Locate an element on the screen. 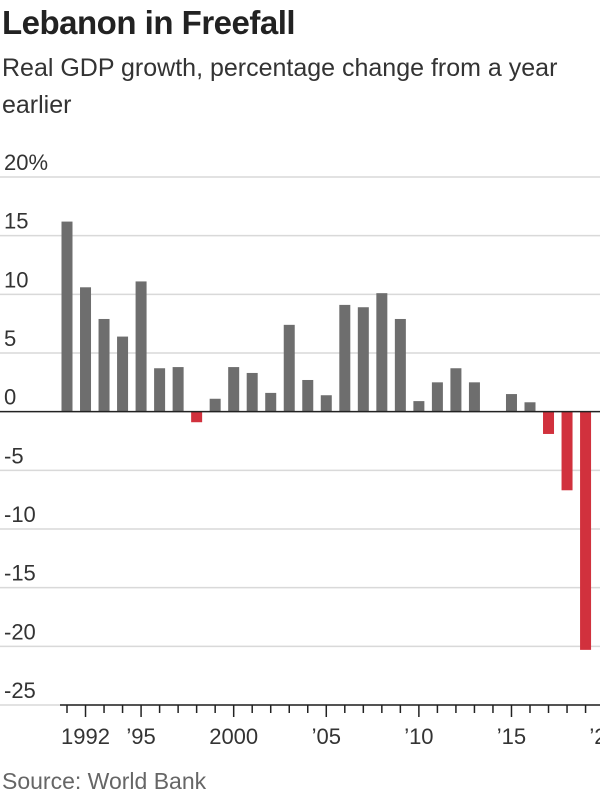  y-tick-label: -25 is located at coordinates (20, 690).